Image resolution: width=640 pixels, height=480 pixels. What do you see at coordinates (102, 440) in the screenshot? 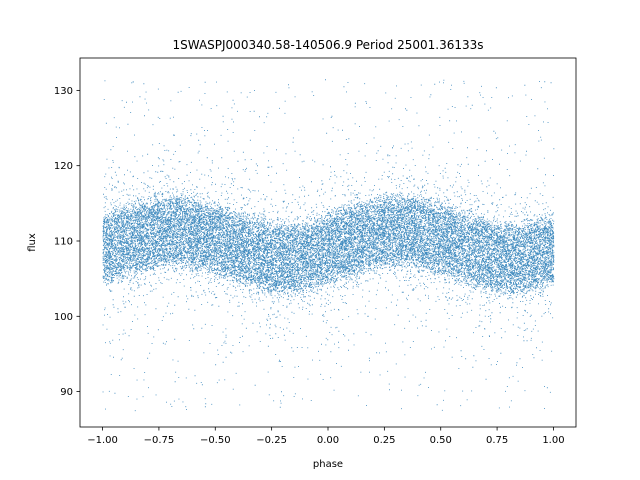
I see `x-tick-label: −1.00` at bounding box center [102, 440].